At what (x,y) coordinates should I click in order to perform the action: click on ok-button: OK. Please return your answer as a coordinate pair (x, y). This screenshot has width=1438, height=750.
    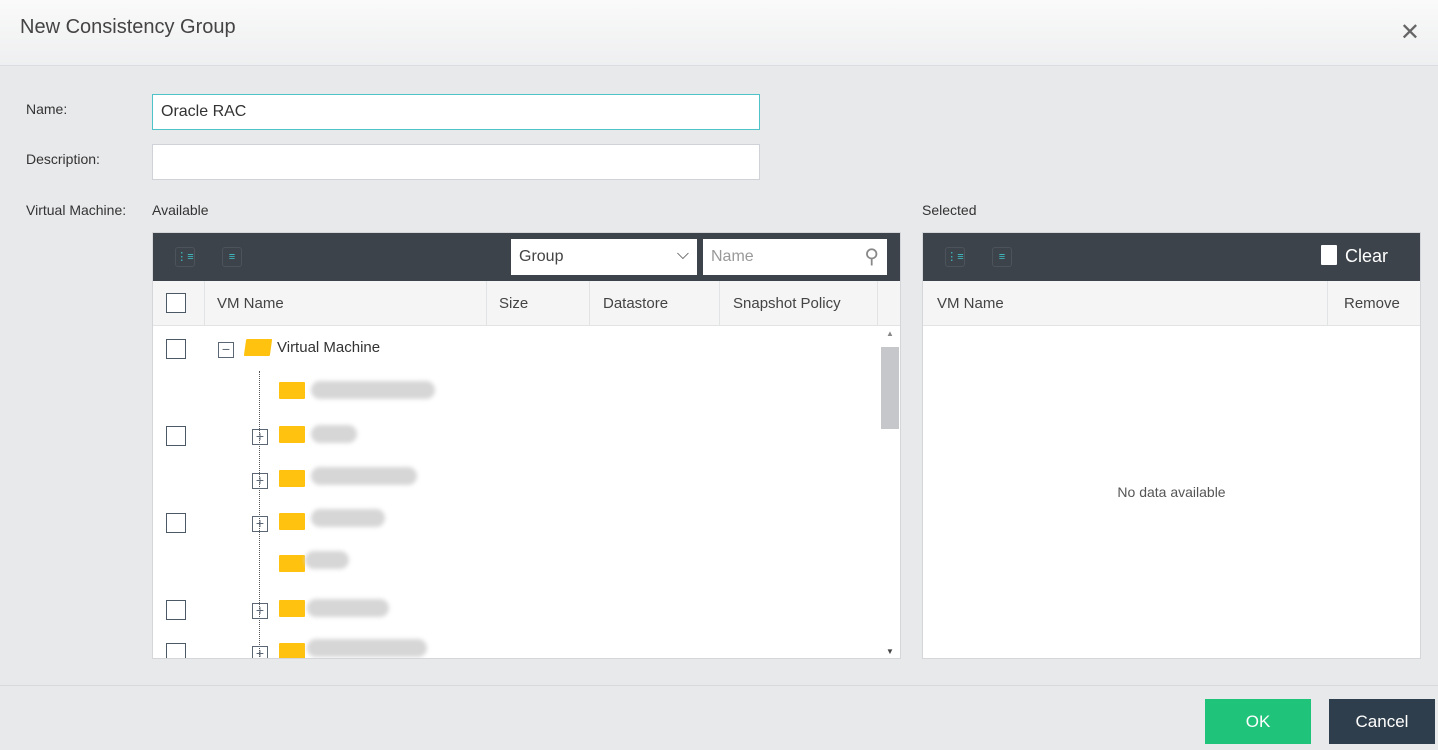
    Looking at the image, I should click on (1258, 721).